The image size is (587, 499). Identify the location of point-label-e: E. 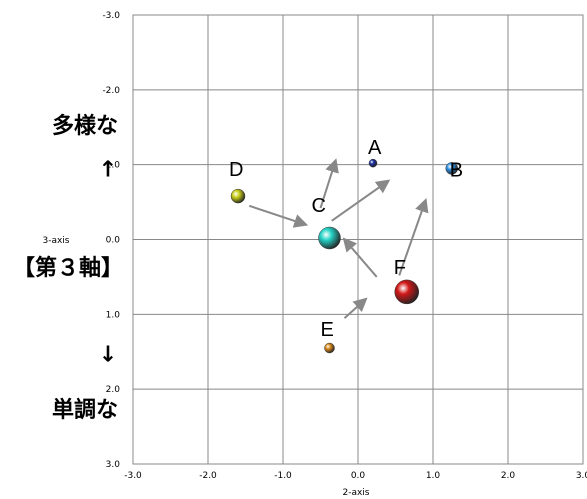
(327, 330).